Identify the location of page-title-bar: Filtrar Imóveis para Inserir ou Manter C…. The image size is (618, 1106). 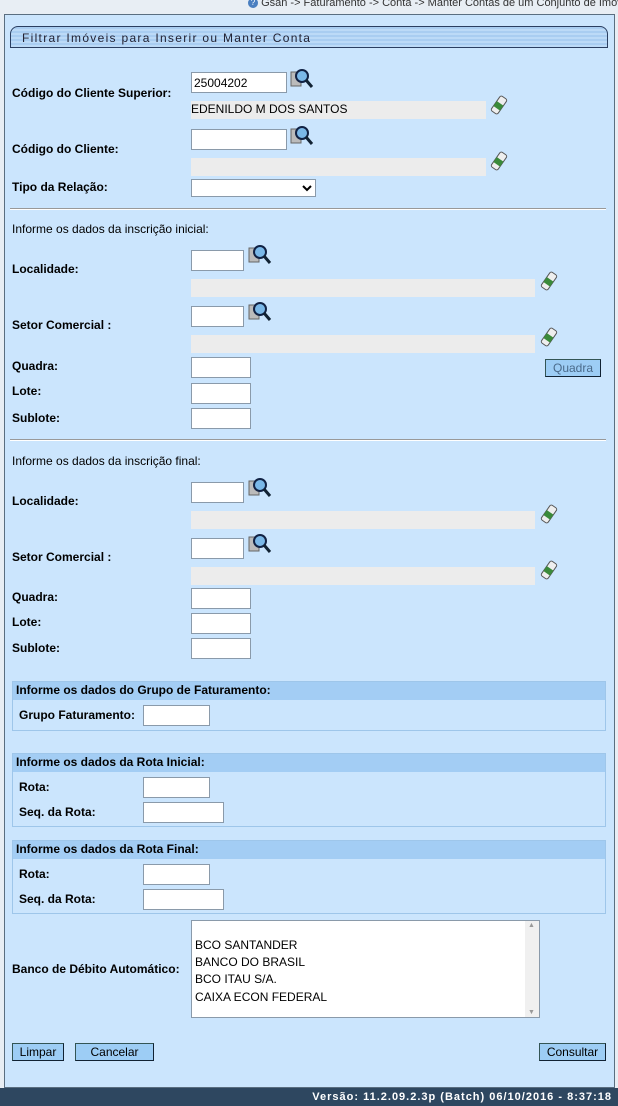
(309, 37).